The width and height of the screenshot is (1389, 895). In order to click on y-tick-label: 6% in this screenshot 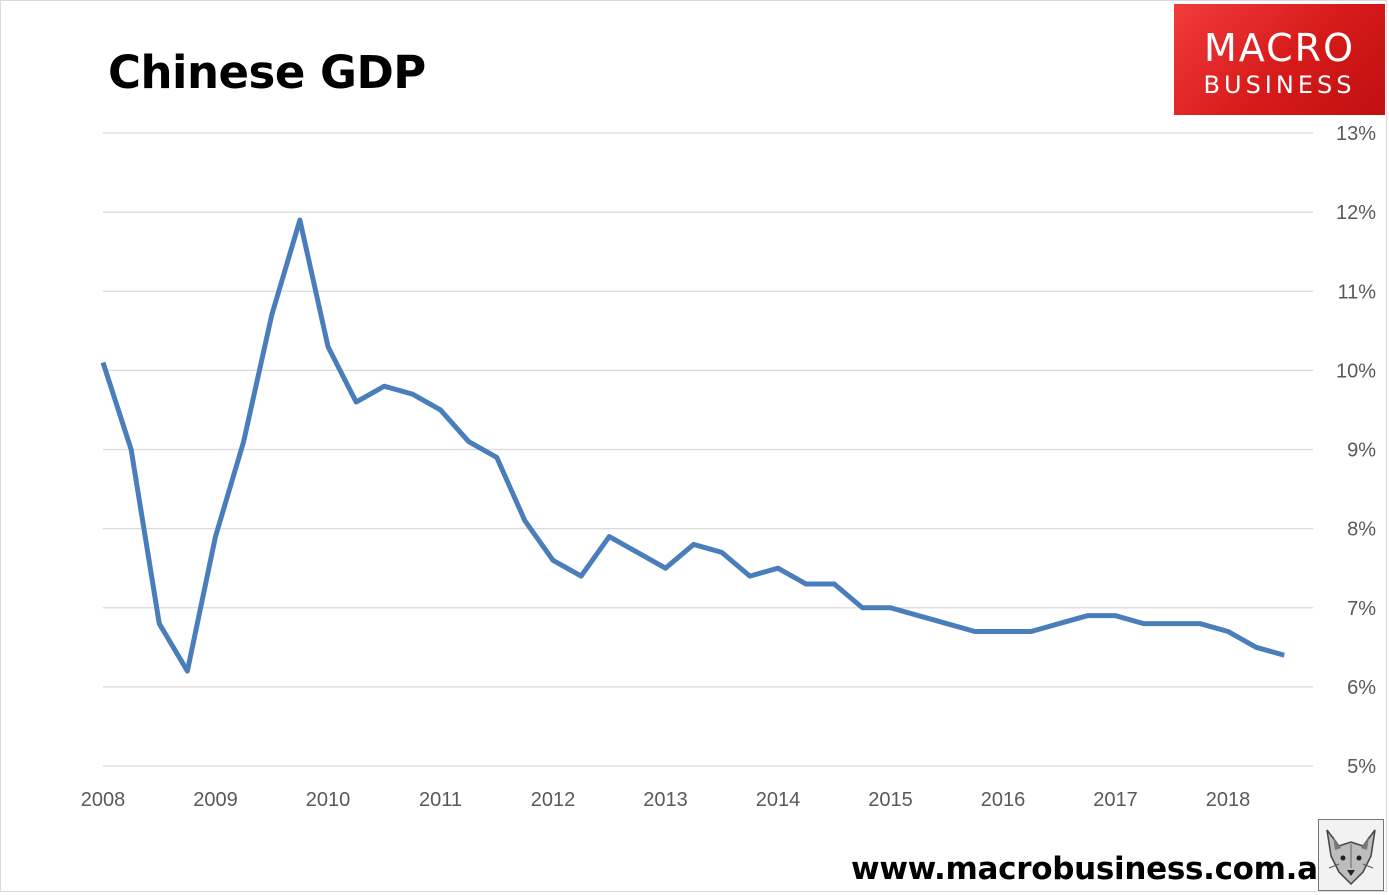, I will do `click(1361, 688)`.